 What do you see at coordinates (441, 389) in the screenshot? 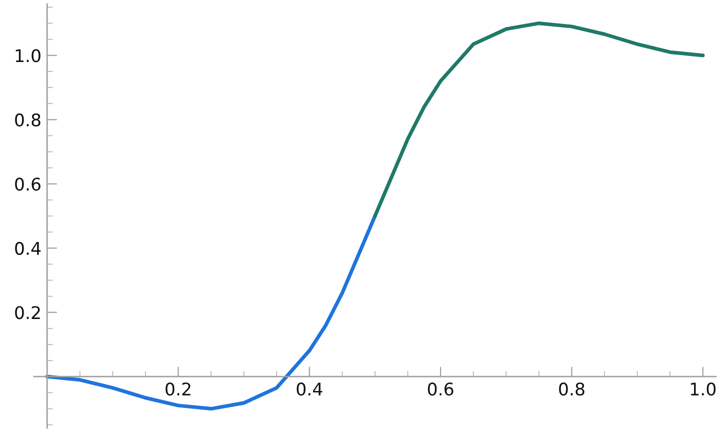
I see `x-tick-label: 0.6` at bounding box center [441, 389].